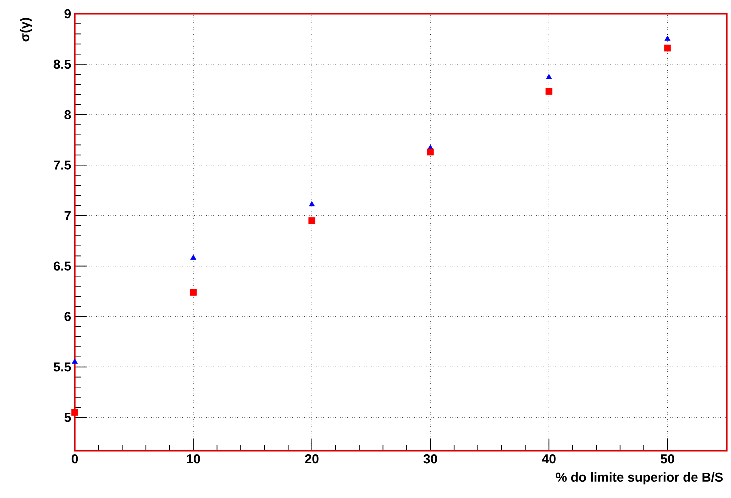 Image resolution: width=731 pixels, height=498 pixels. I want to click on x-tick-label: 20, so click(312, 459).